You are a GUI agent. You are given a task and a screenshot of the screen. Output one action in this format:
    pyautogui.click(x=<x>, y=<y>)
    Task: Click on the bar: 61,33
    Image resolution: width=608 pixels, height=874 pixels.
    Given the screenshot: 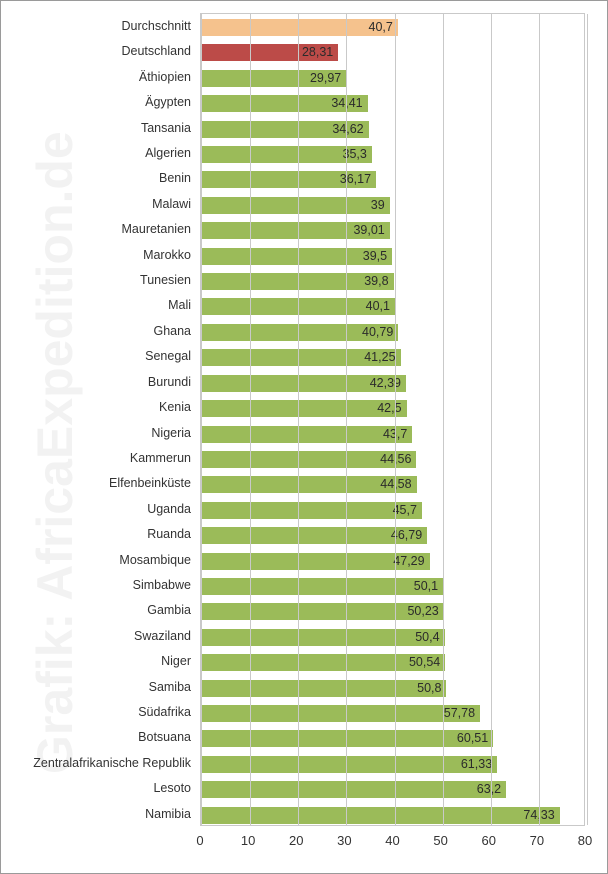 What is the action you would take?
    pyautogui.click(x=350, y=764)
    